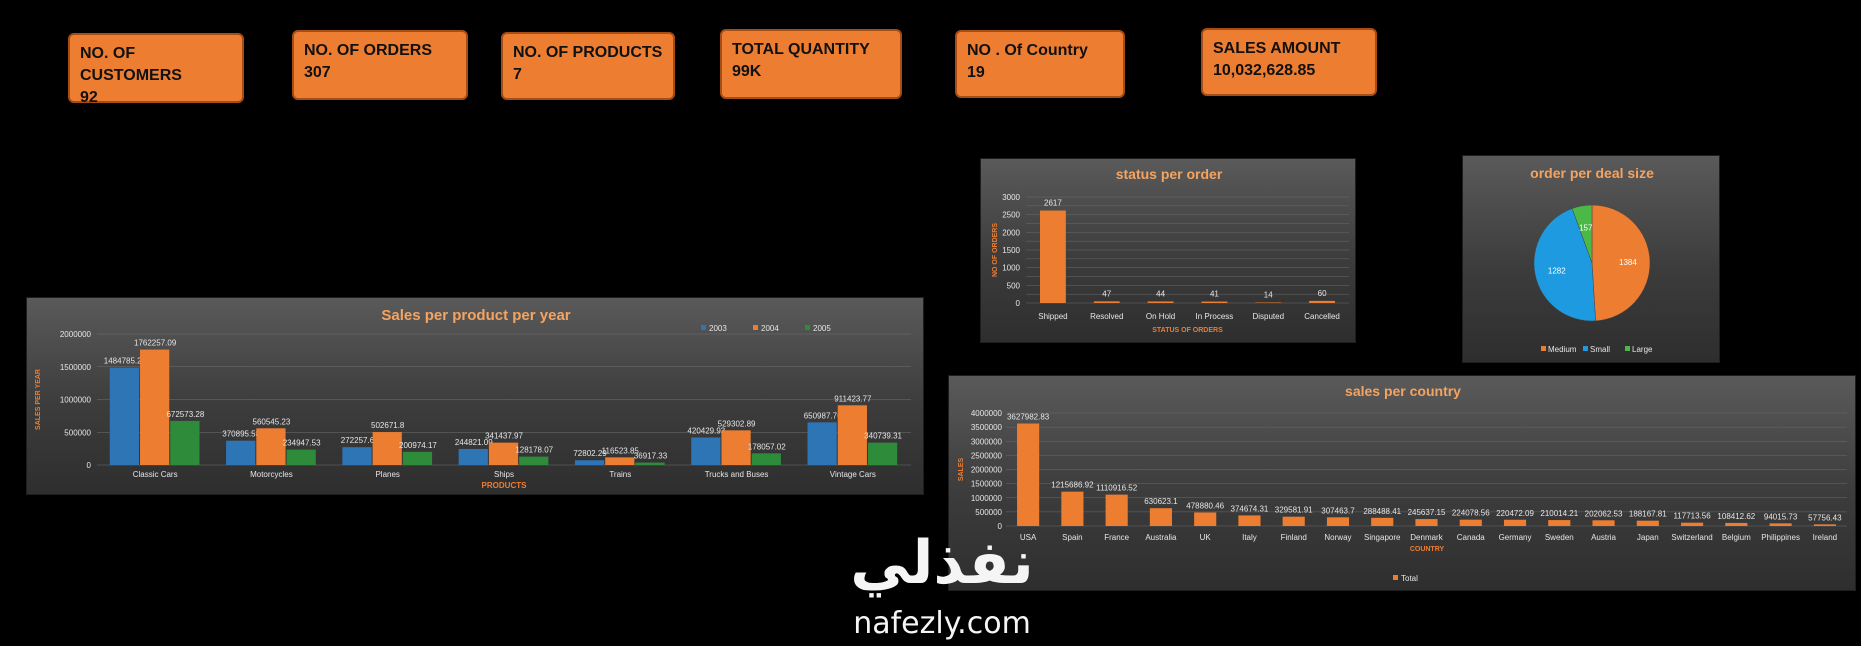 This screenshot has height=646, width=1861. Describe the element at coordinates (1011, 232) in the screenshot. I see `y-tick-label: 2000` at that location.